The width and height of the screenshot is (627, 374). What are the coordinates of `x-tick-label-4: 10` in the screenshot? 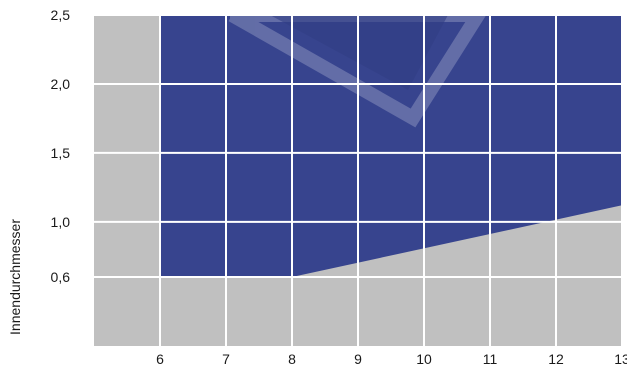 It's located at (424, 359).